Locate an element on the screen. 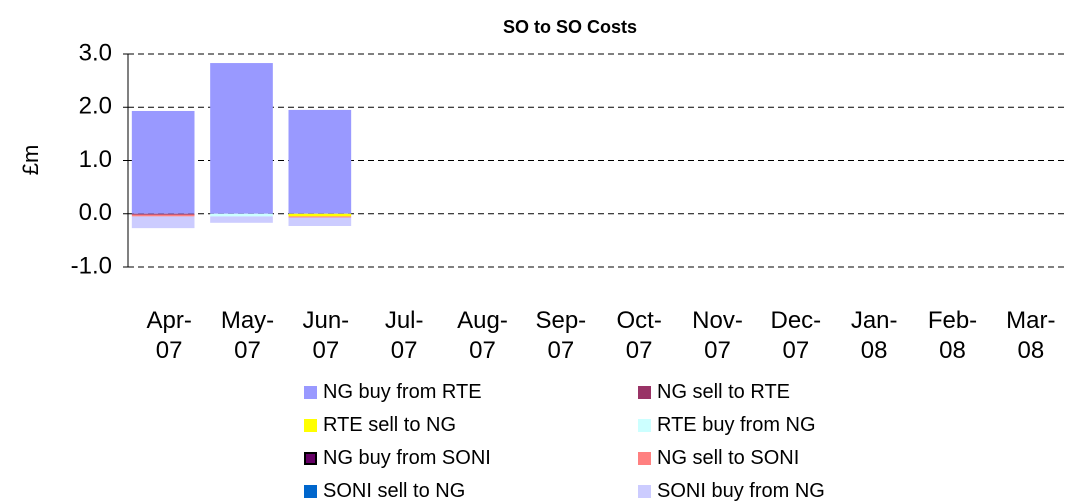 This screenshot has width=1084, height=504. legend-label: NG sell to SONI is located at coordinates (728, 458).